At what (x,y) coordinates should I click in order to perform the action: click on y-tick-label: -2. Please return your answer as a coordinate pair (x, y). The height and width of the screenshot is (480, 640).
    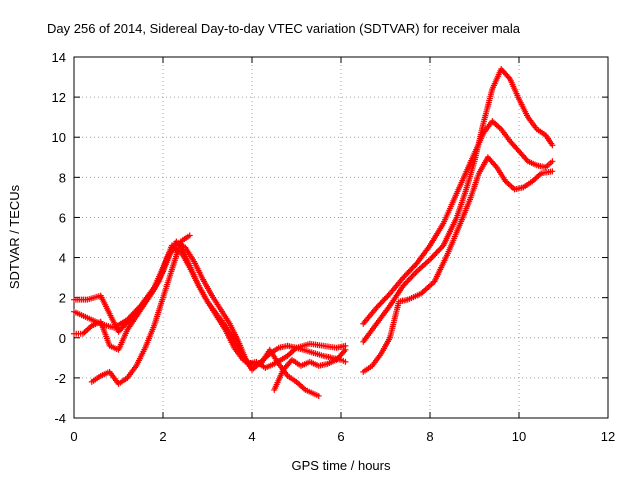
    Looking at the image, I should click on (60, 378).